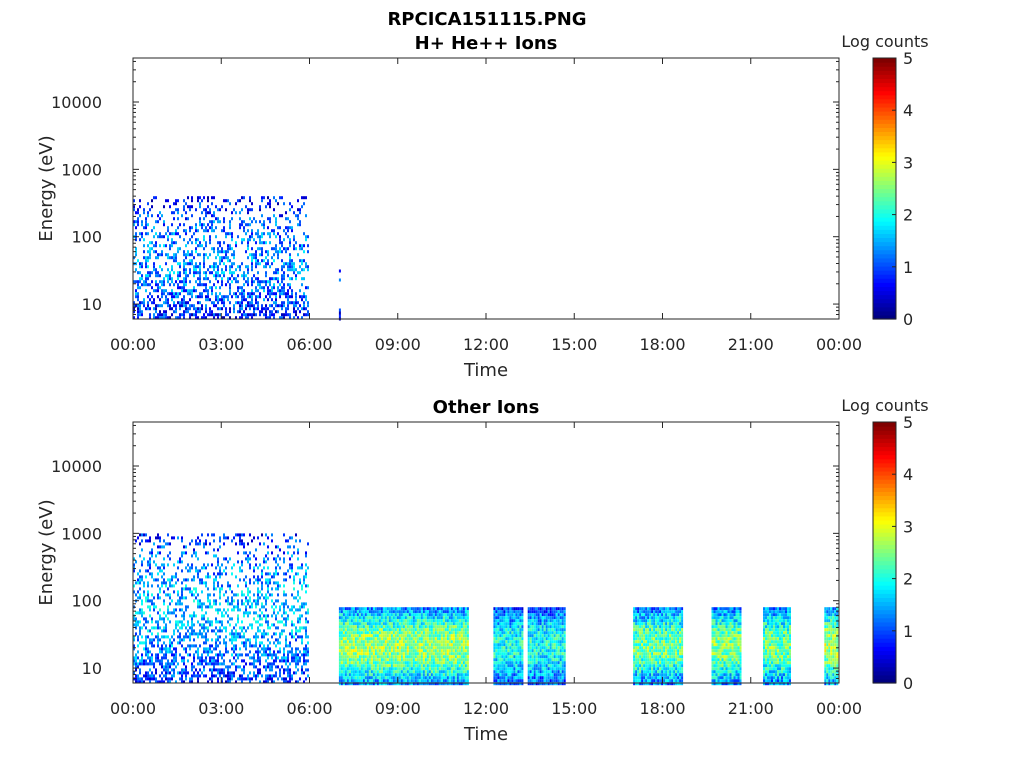  I want to click on x-tick-label: 00:00, so click(133, 344).